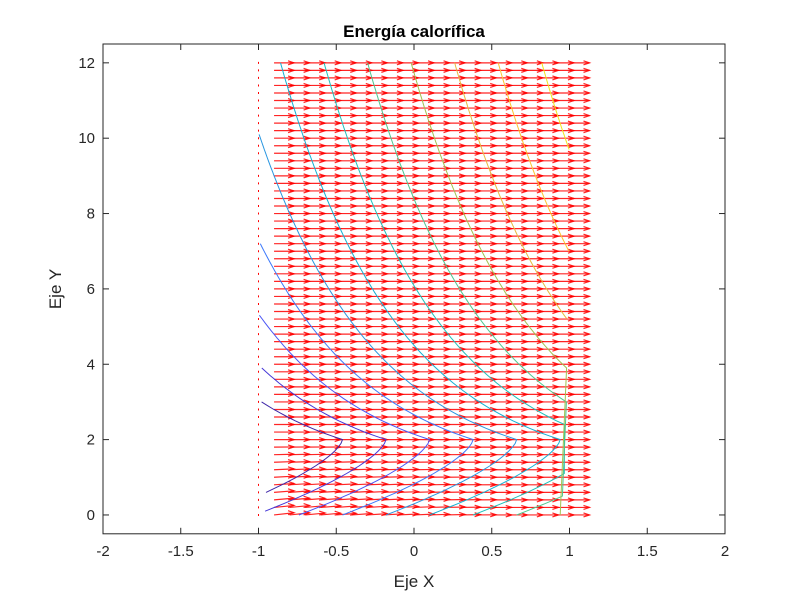 The height and width of the screenshot is (600, 800). Describe the element at coordinates (414, 581) in the screenshot. I see `x-axis-label: Eje X` at that location.